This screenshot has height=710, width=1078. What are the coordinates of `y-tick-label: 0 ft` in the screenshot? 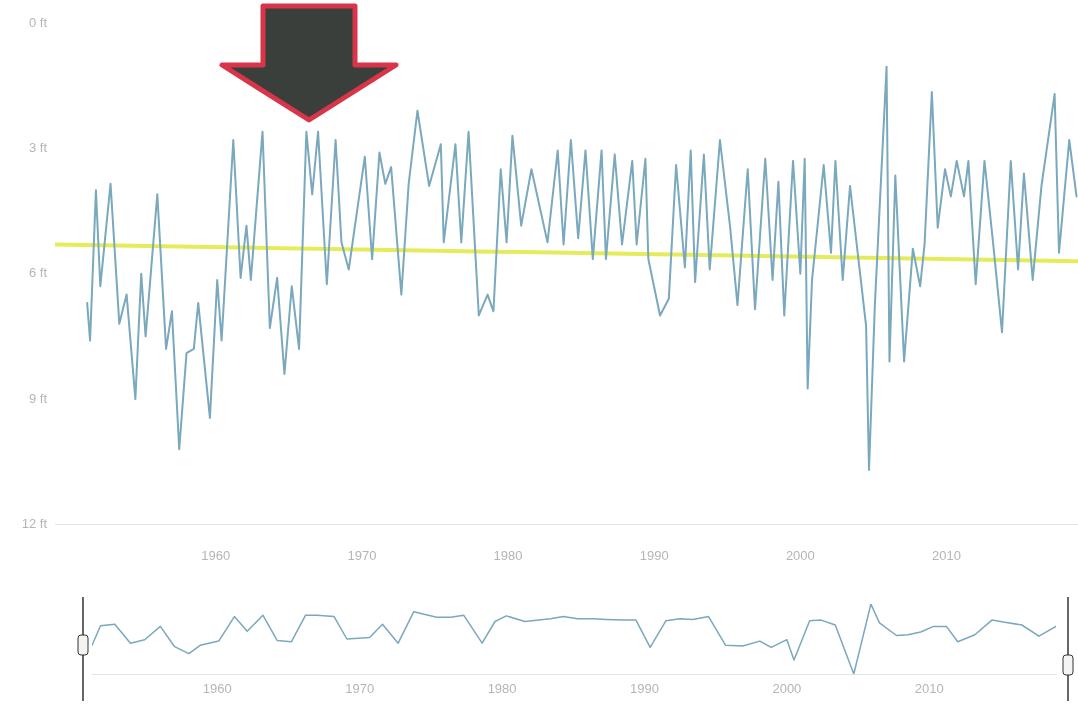 It's located at (38, 22).